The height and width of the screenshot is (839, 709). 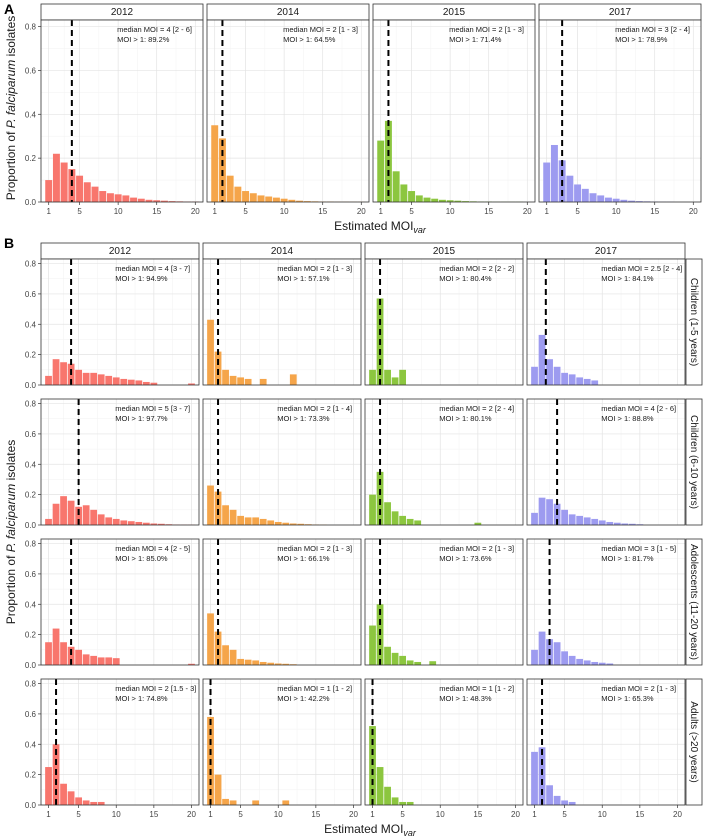 I want to click on x-tick-label: 5, so click(x=79, y=211).